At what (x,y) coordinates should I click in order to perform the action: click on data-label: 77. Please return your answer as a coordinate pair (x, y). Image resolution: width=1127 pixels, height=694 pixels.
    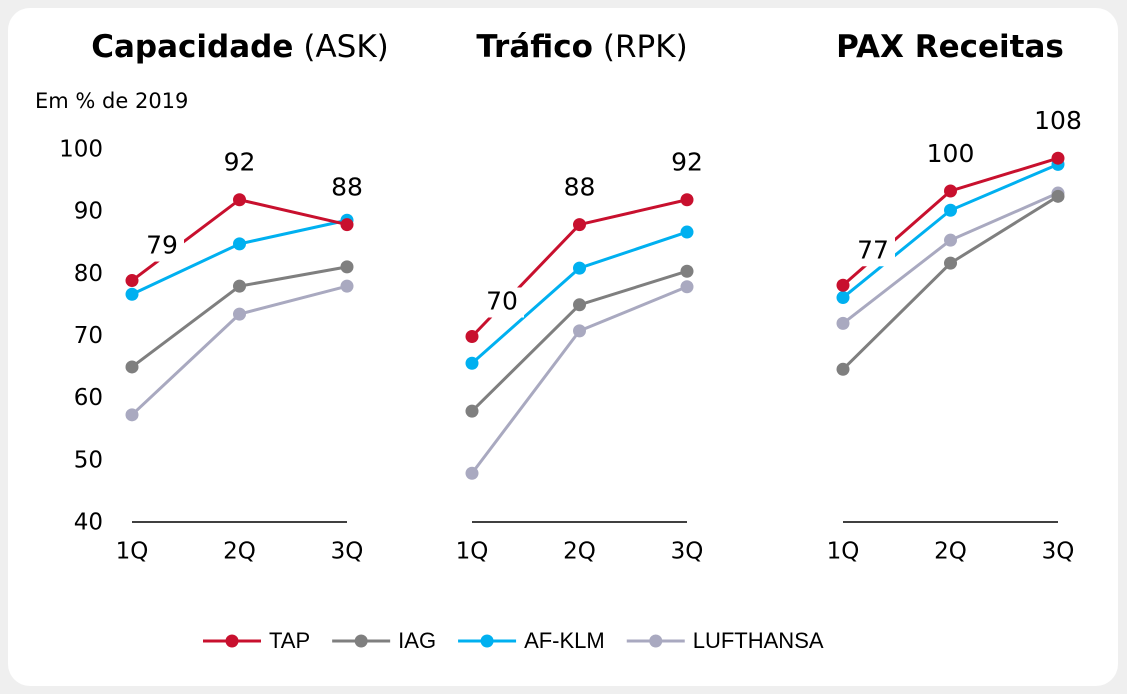
    Looking at the image, I should click on (873, 249).